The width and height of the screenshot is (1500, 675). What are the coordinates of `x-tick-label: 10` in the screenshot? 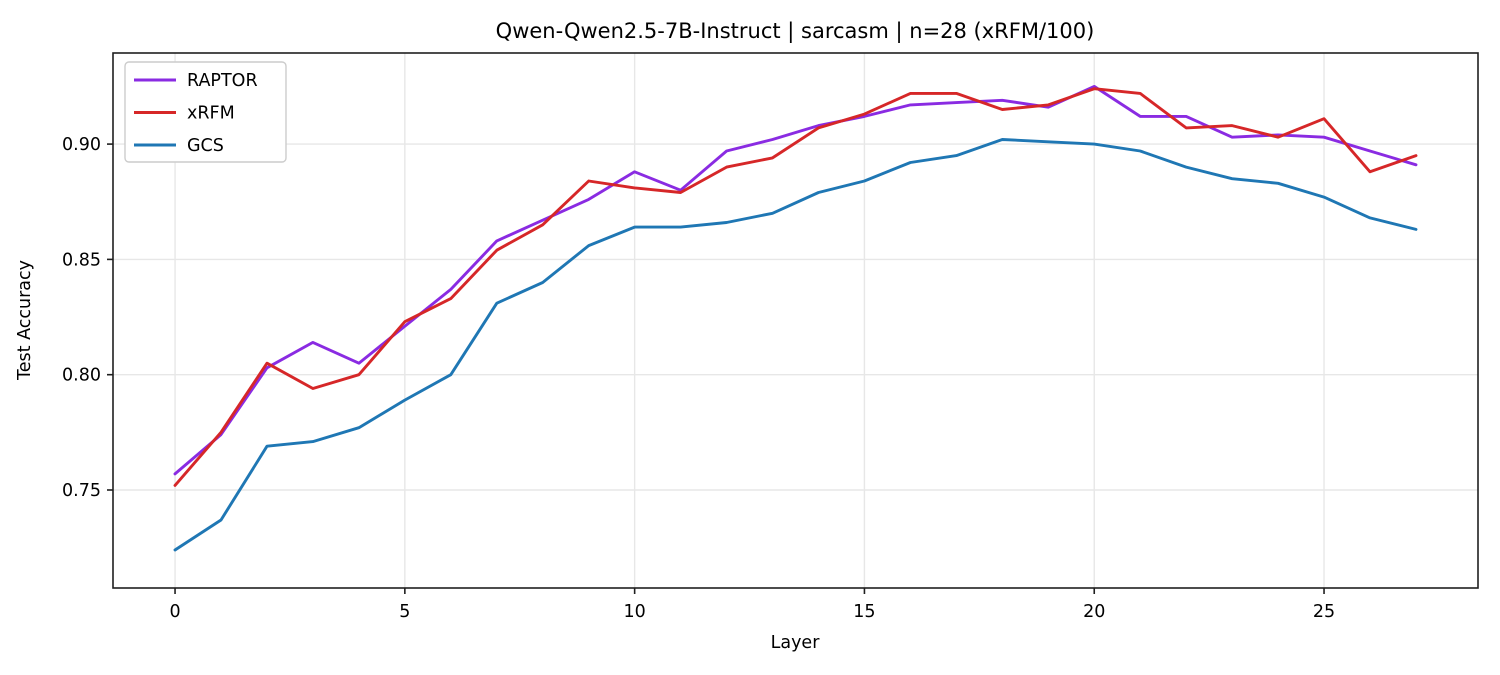 It's located at (635, 612).